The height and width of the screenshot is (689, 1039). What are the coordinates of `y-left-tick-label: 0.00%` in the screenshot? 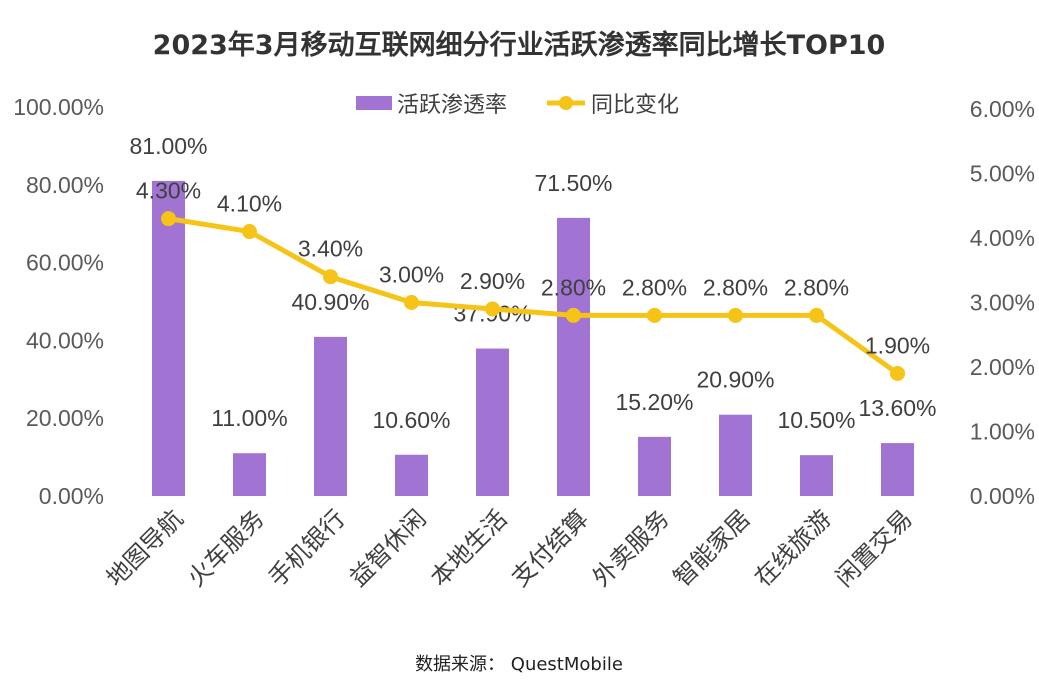 It's located at (71, 496).